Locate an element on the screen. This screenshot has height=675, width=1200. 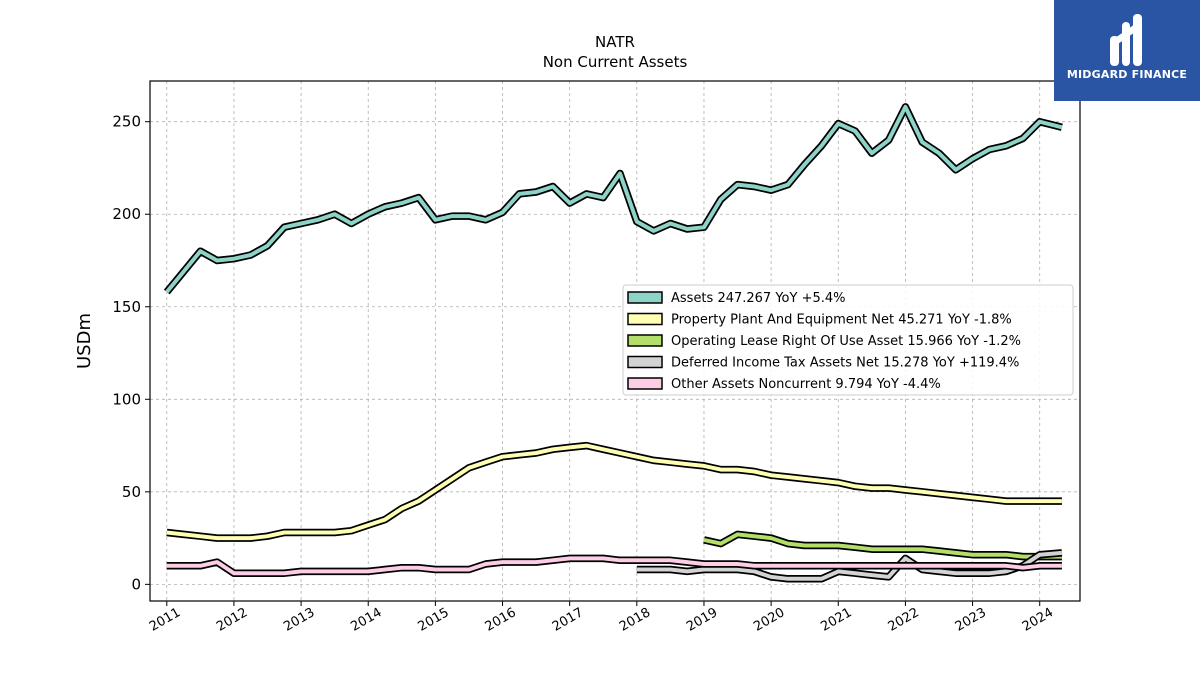
y-tick-label: 200 is located at coordinates (126, 214).